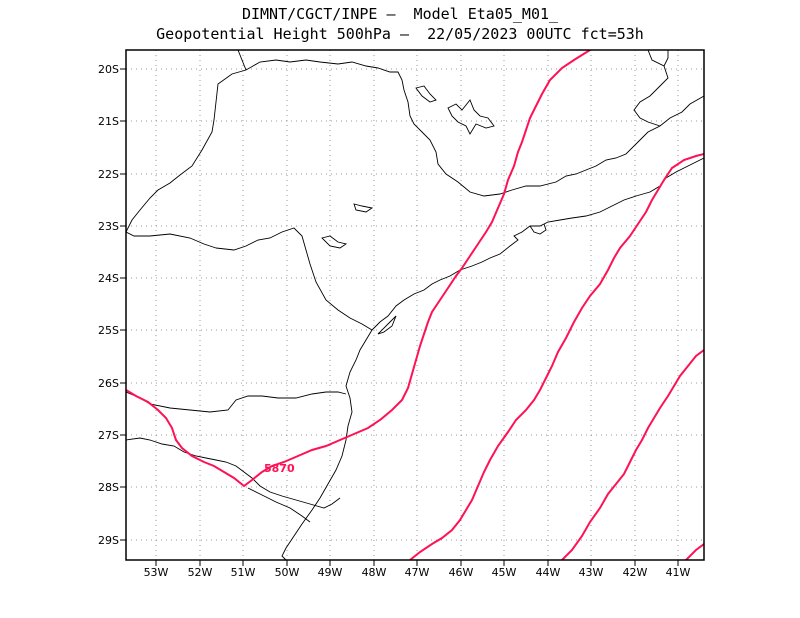  Describe the element at coordinates (108, 330) in the screenshot. I see `lat-label: 25S` at that location.